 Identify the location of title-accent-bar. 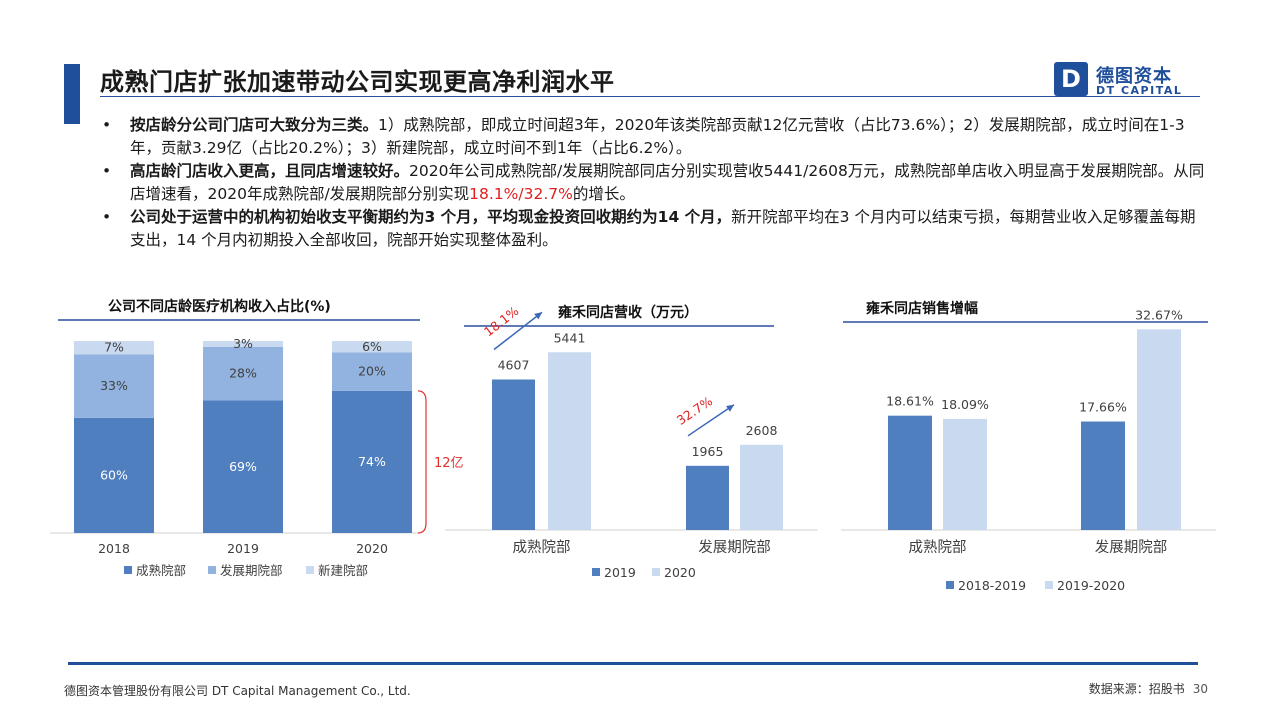
(72, 94).